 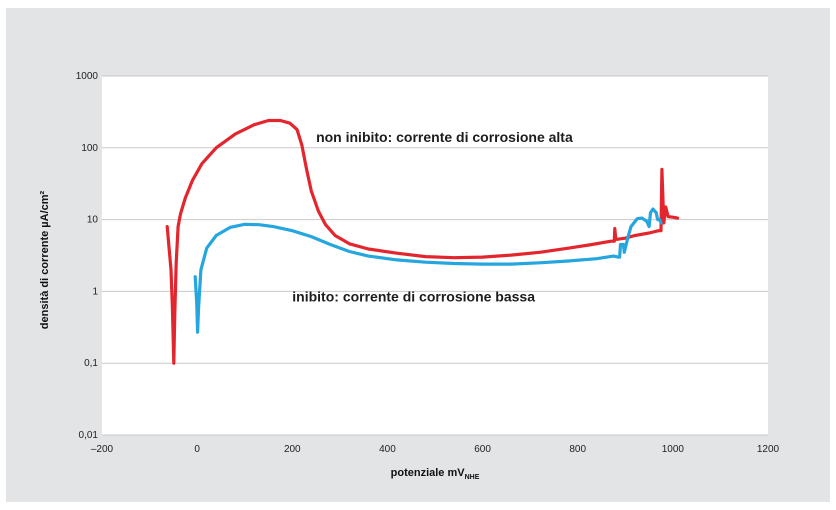 What do you see at coordinates (93, 220) in the screenshot?
I see `y-tick-label: 10` at bounding box center [93, 220].